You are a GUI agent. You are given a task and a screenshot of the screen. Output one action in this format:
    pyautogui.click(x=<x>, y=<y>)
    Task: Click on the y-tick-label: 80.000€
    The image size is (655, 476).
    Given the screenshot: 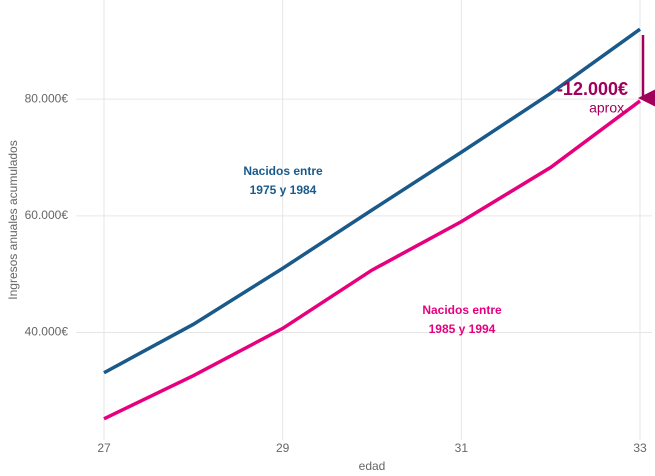 What is the action you would take?
    pyautogui.click(x=47, y=98)
    